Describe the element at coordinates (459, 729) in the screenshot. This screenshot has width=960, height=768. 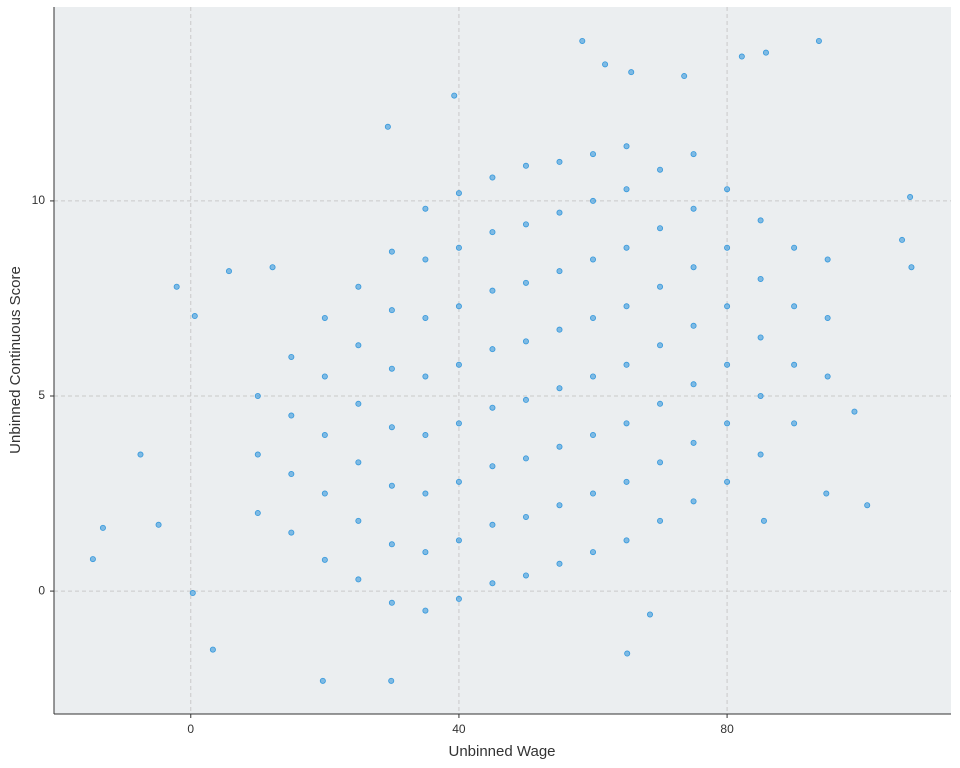
I see `x-tick-label: 40` at that location.